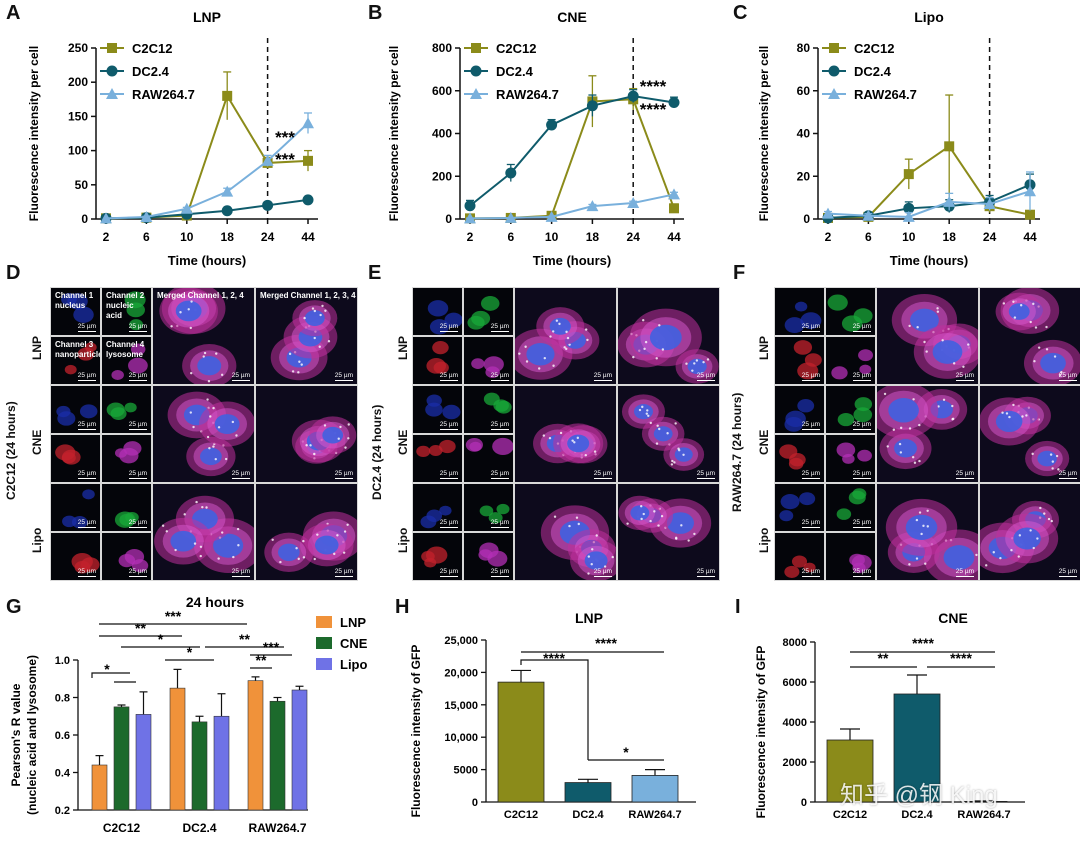 Image resolution: width=1080 pixels, height=845 pixels. I want to click on x-tick-label: 10, so click(187, 237).